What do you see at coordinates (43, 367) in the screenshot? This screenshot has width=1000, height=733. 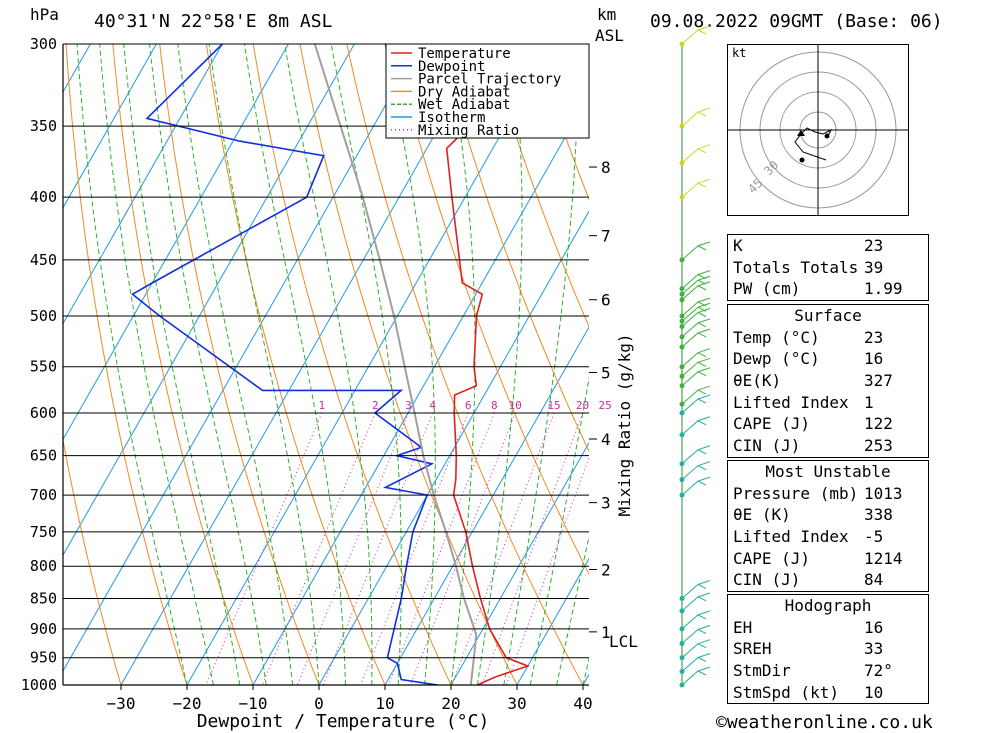 I see `pressure-tick-label: 550` at bounding box center [43, 367].